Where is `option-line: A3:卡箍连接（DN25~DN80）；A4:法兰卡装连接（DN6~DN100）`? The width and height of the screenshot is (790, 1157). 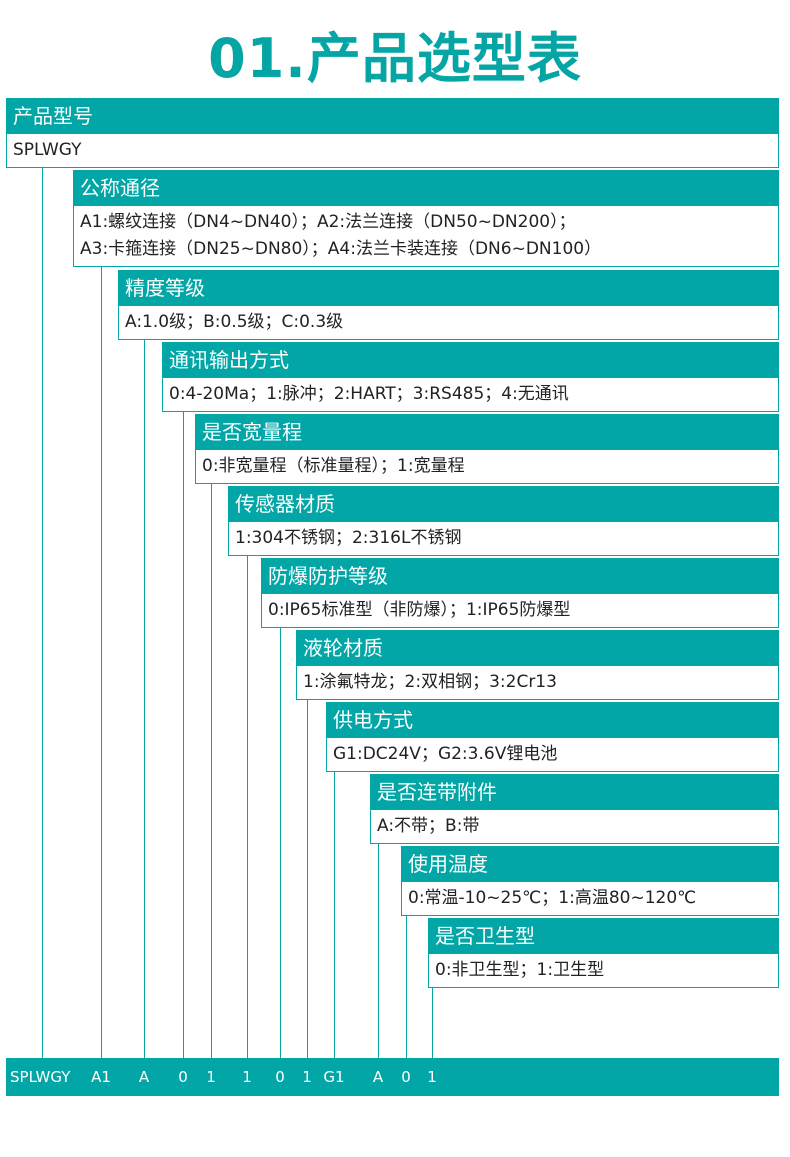
option-line: A3:卡箍连接（DN25~DN80）；A4:法兰卡装连接（DN6~DN100） is located at coordinates (341, 249).